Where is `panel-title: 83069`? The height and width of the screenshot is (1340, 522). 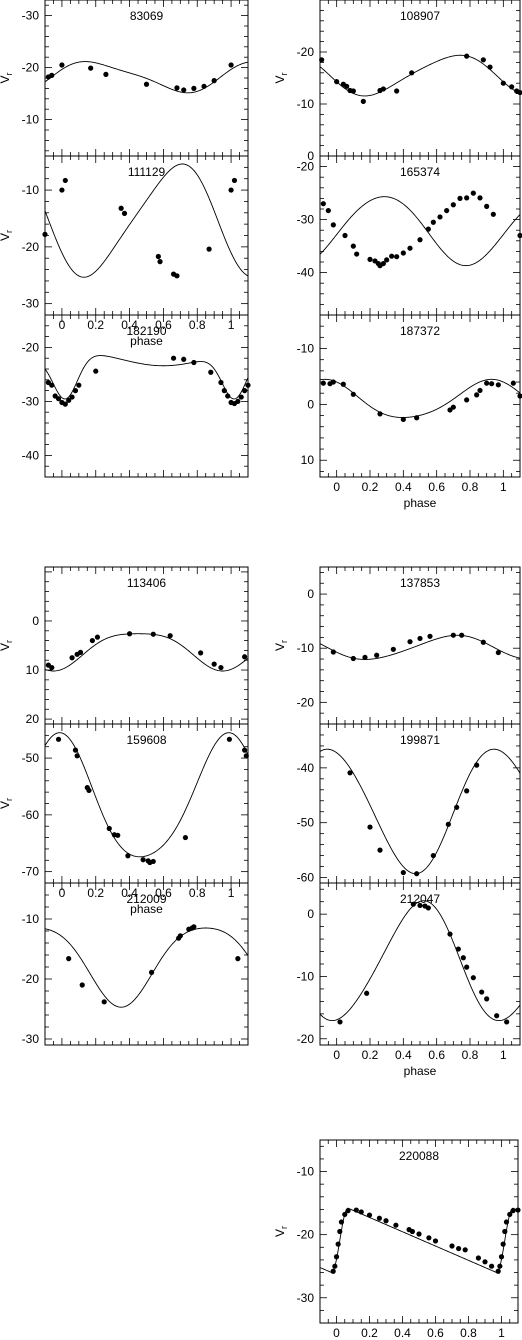 panel-title: 83069 is located at coordinates (147, 16).